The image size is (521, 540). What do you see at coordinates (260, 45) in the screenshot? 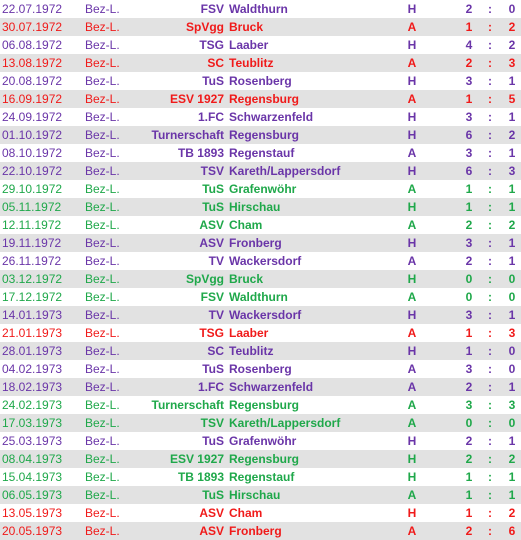
I see `table-row: 06.08.1972 Bez-L. TSG Laaber H 4: 2` at bounding box center [260, 45].